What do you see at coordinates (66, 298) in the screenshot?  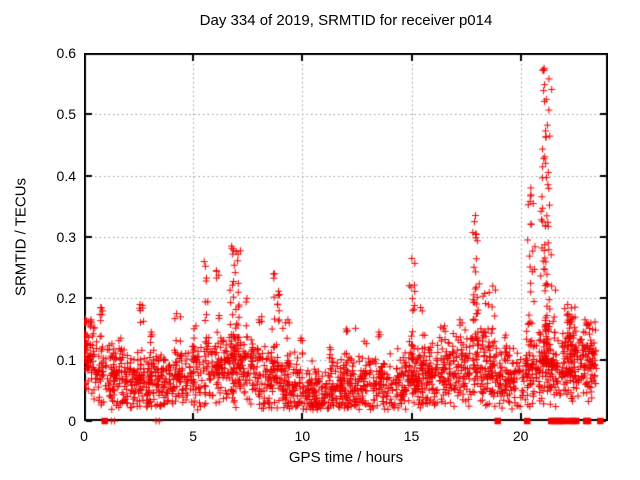 I see `y-tick-label: 0.2` at bounding box center [66, 298].